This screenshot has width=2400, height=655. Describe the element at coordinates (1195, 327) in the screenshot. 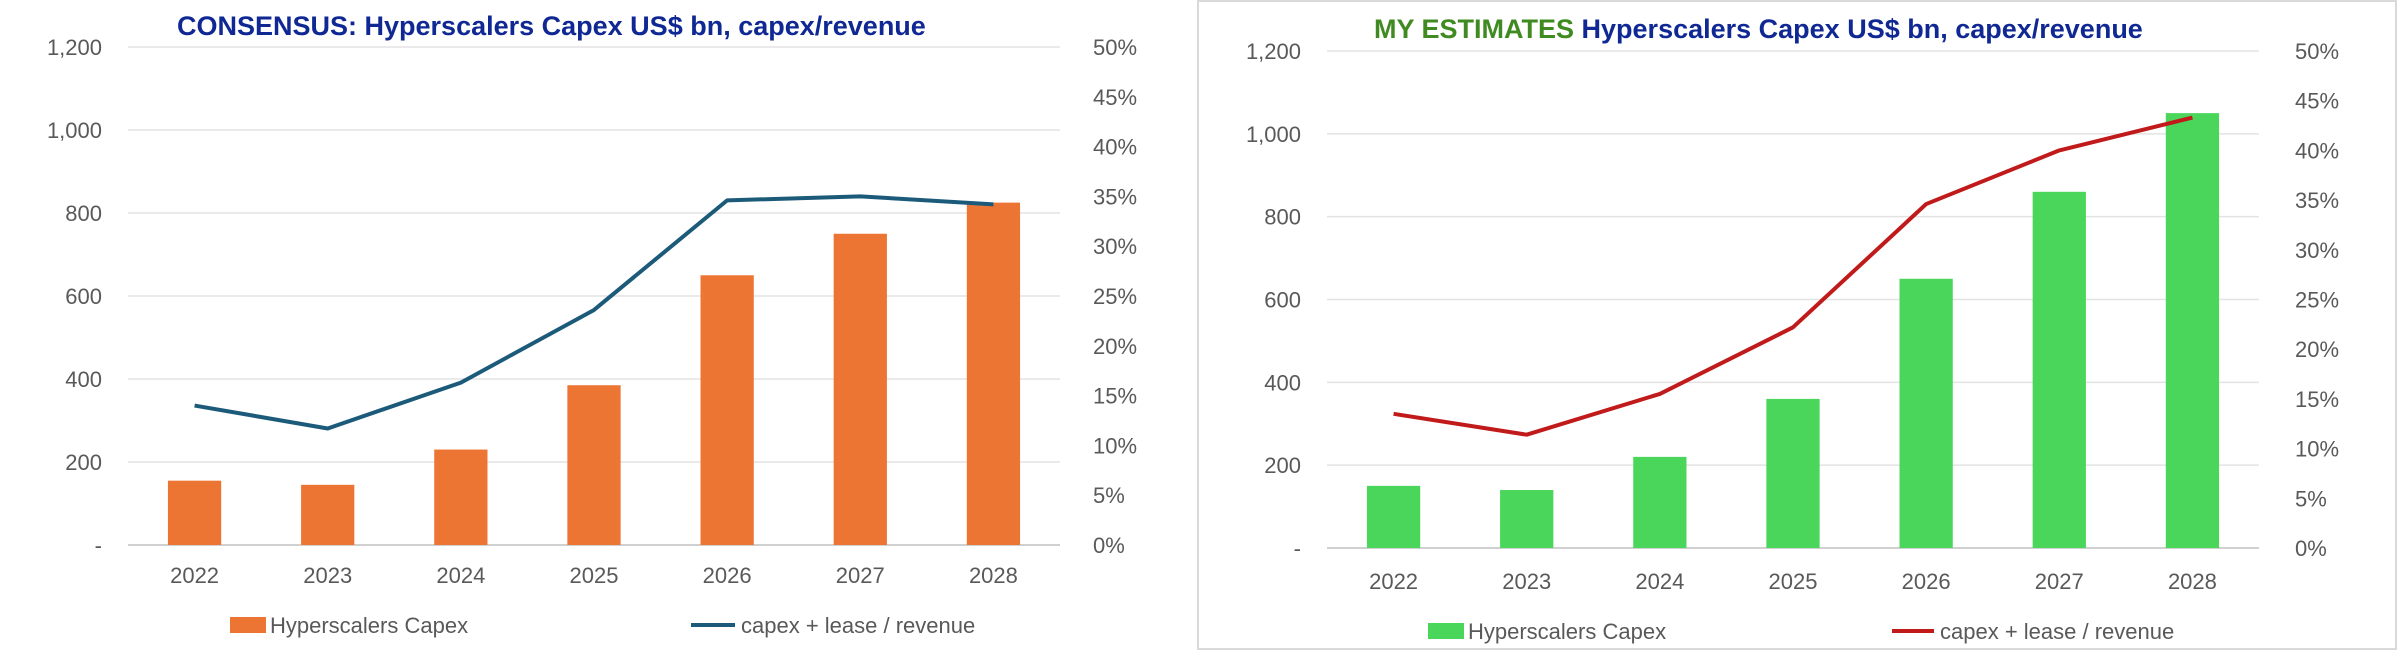

I see `panel-divider` at that location.